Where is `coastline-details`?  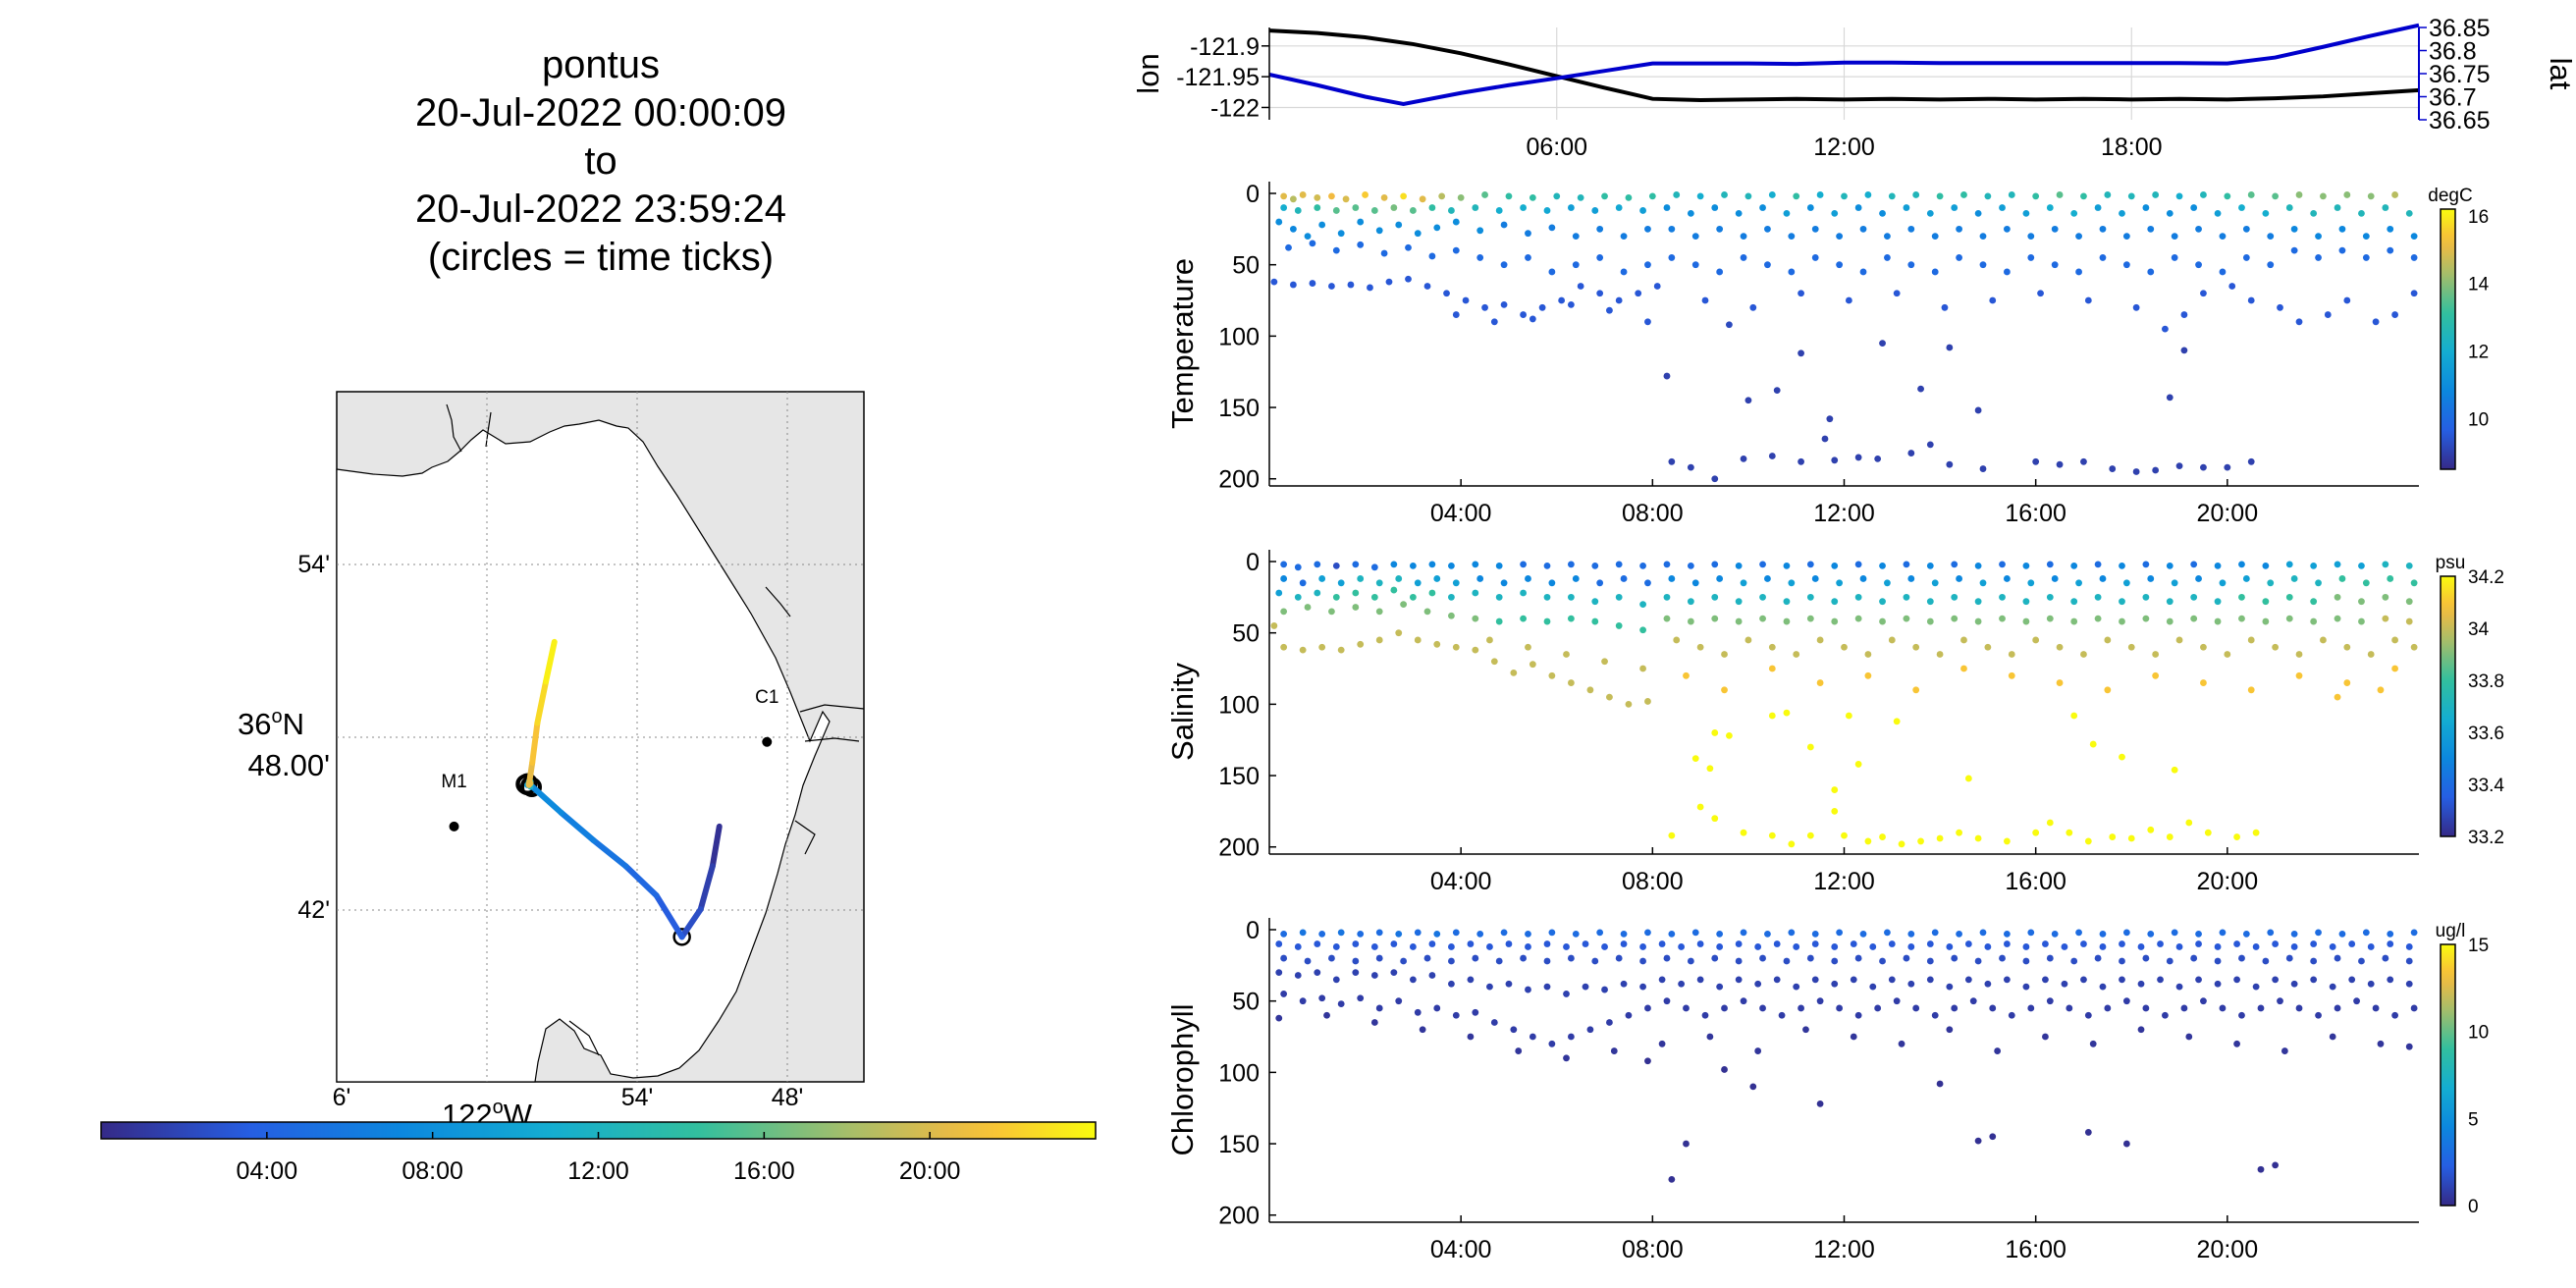
coastline-details is located at coordinates (655, 729).